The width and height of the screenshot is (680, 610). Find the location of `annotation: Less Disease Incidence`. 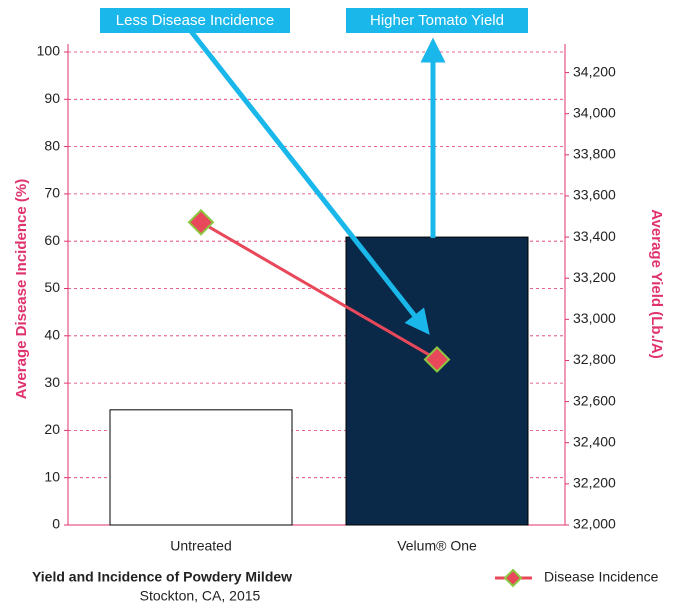

annotation: Less Disease Incidence is located at coordinates (195, 20).